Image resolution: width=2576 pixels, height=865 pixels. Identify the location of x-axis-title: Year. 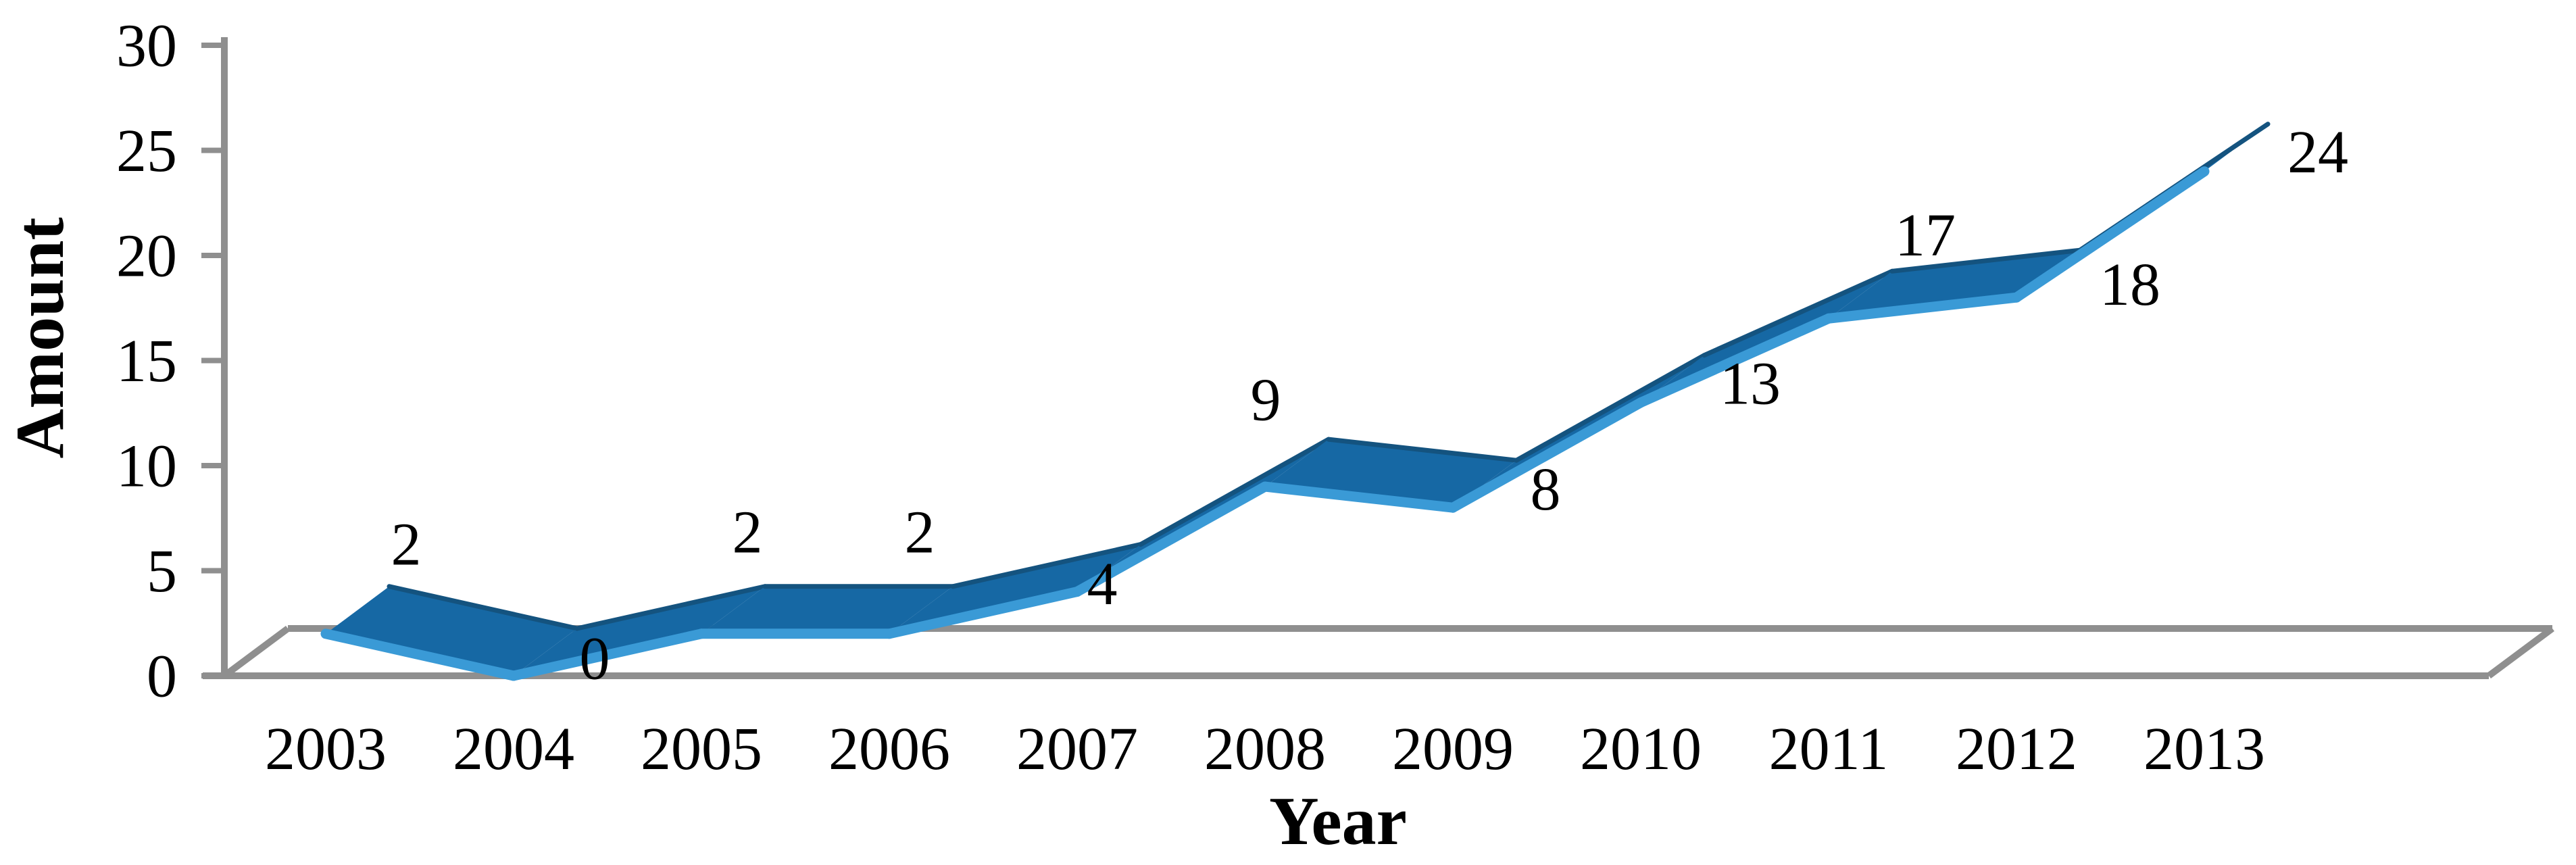
(1338, 821).